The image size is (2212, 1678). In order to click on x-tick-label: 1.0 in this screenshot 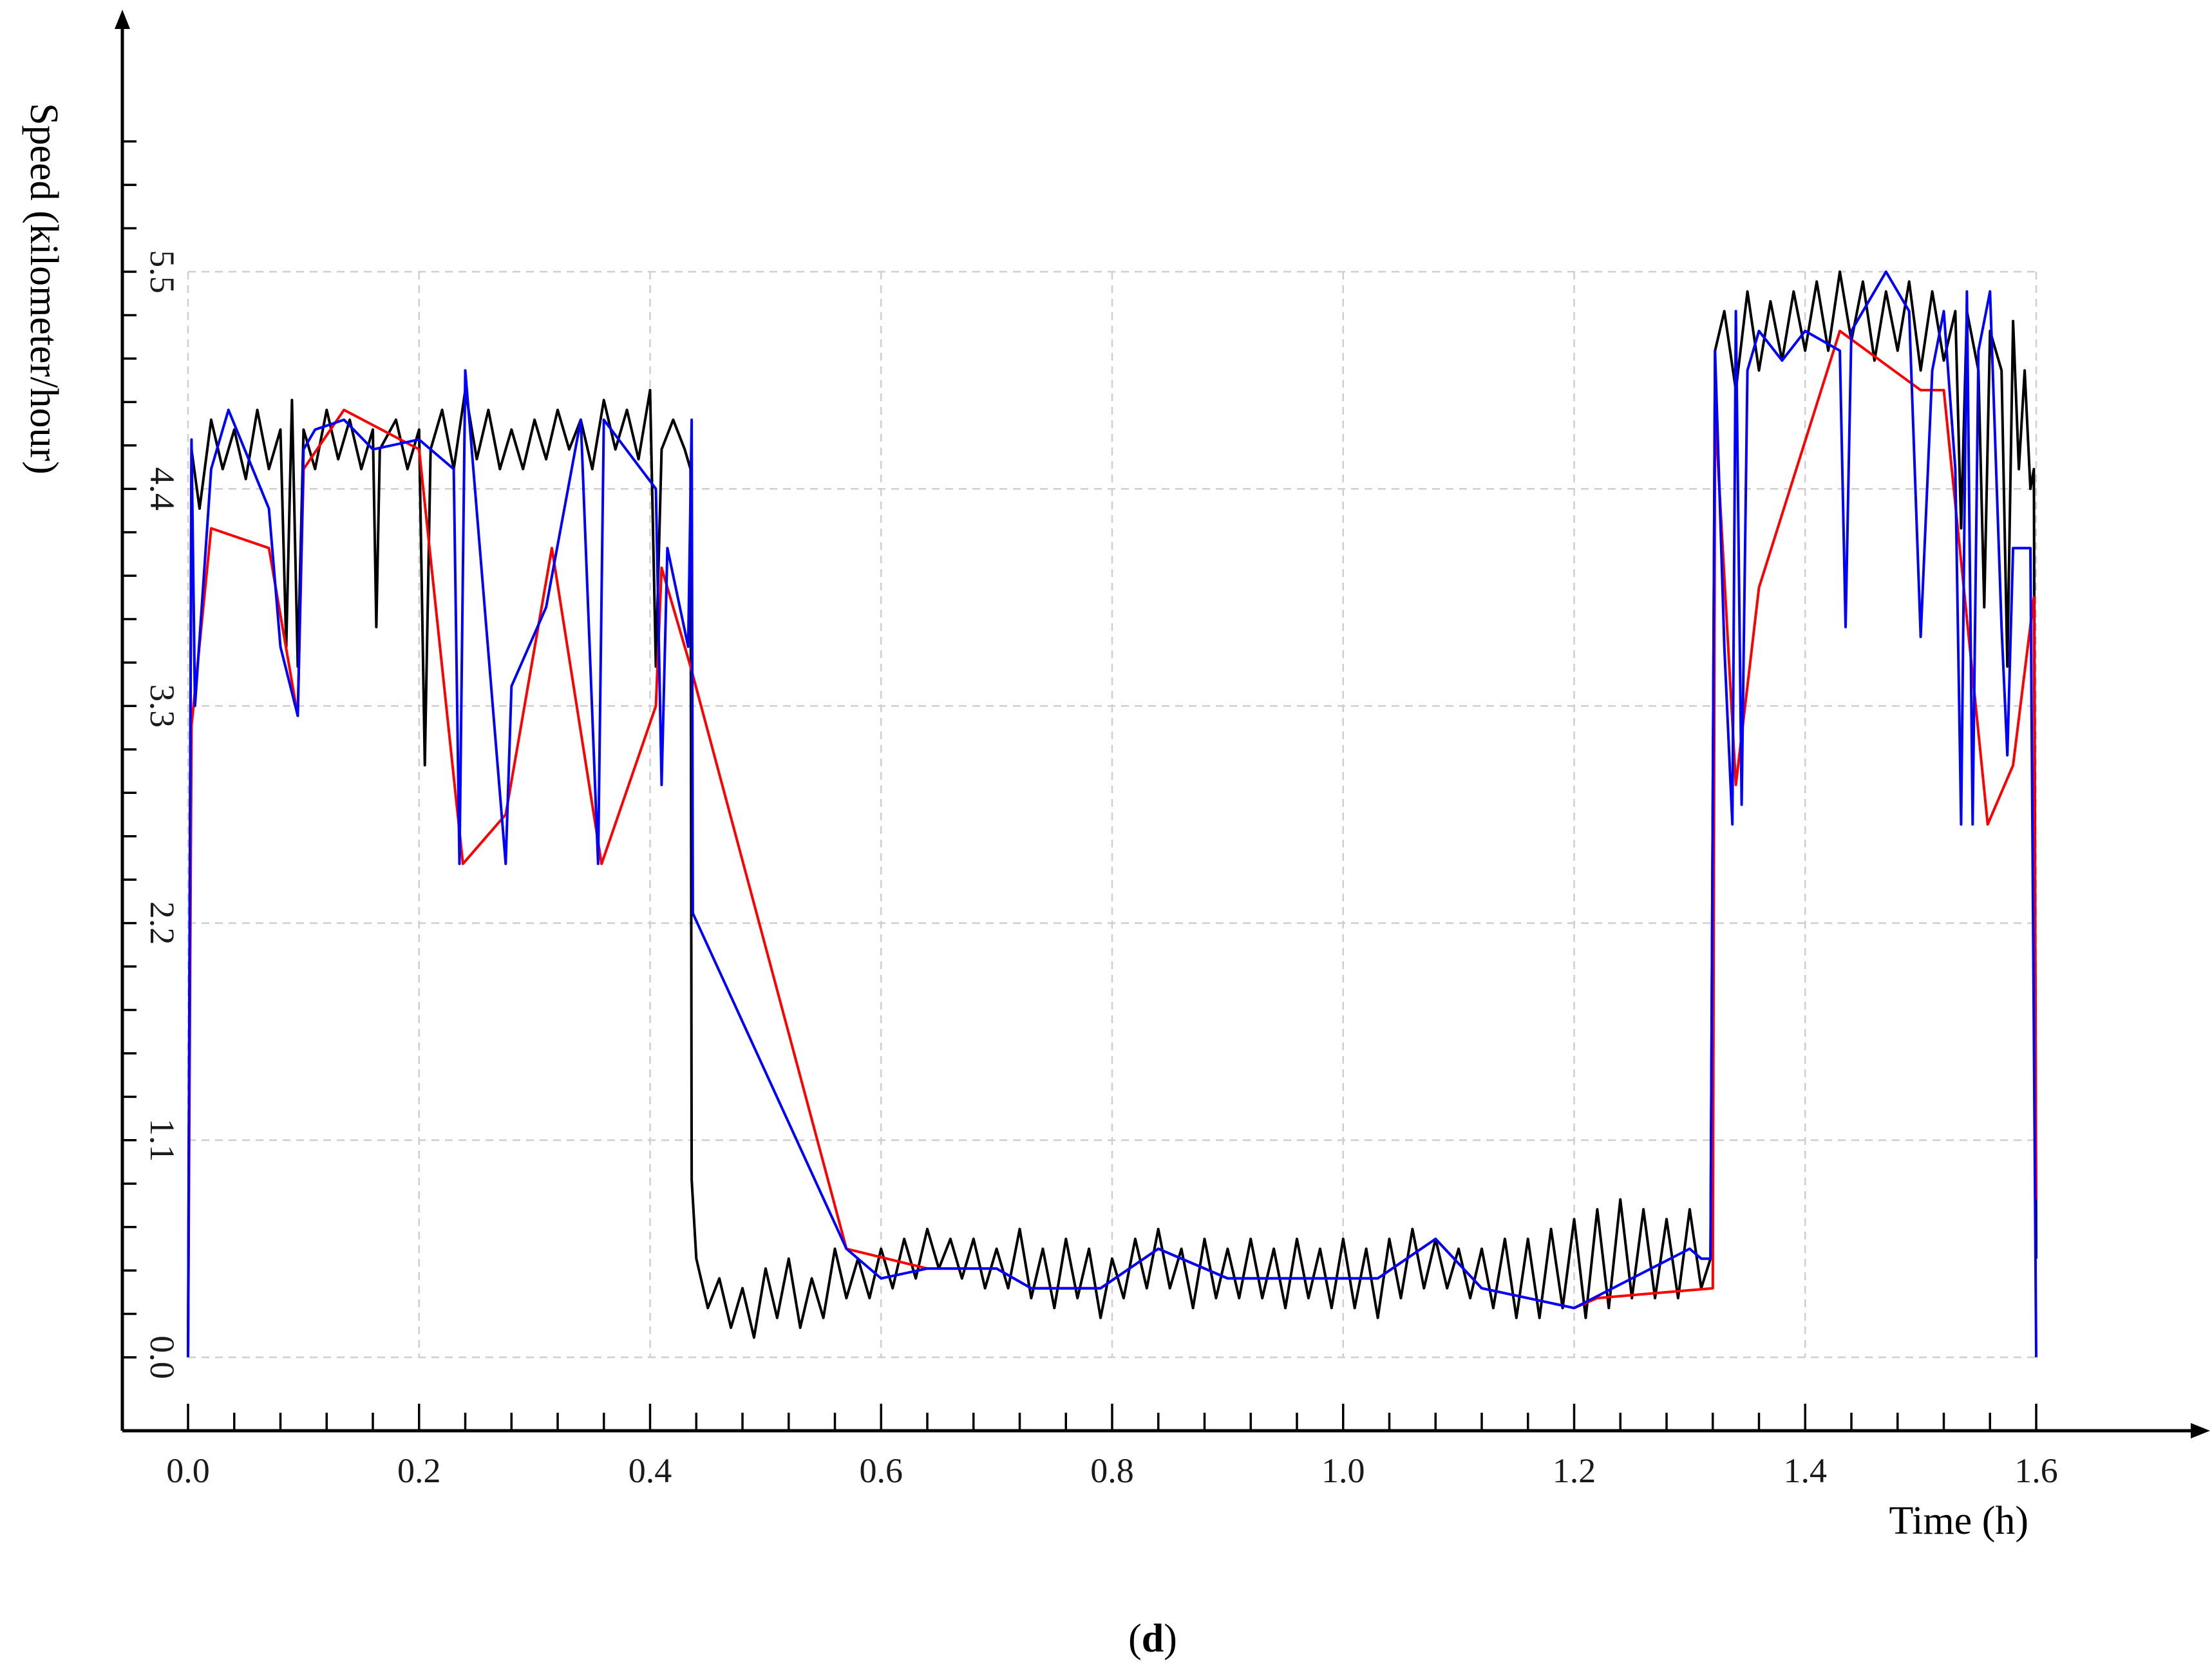, I will do `click(1343, 1470)`.